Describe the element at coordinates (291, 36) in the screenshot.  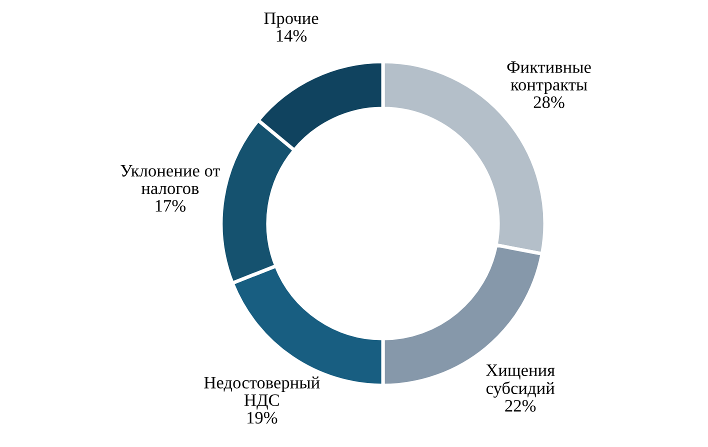
I see `data-label: 14%` at that location.